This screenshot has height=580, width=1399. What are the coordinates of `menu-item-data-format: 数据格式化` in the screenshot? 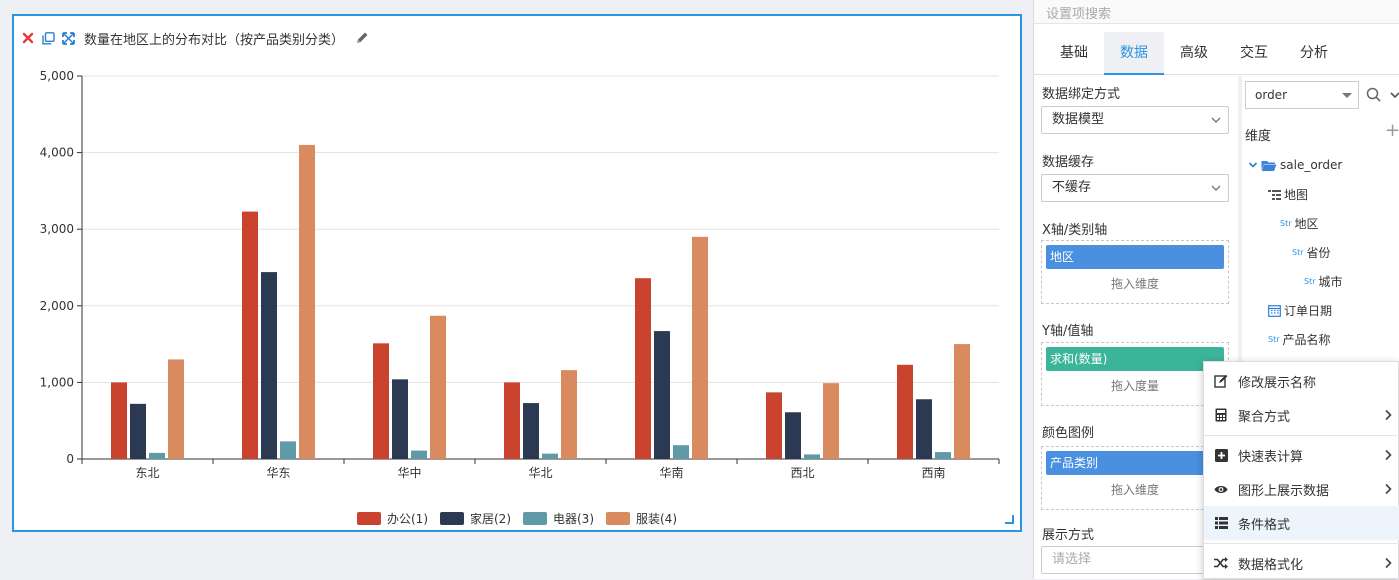 It's located at (1301, 563).